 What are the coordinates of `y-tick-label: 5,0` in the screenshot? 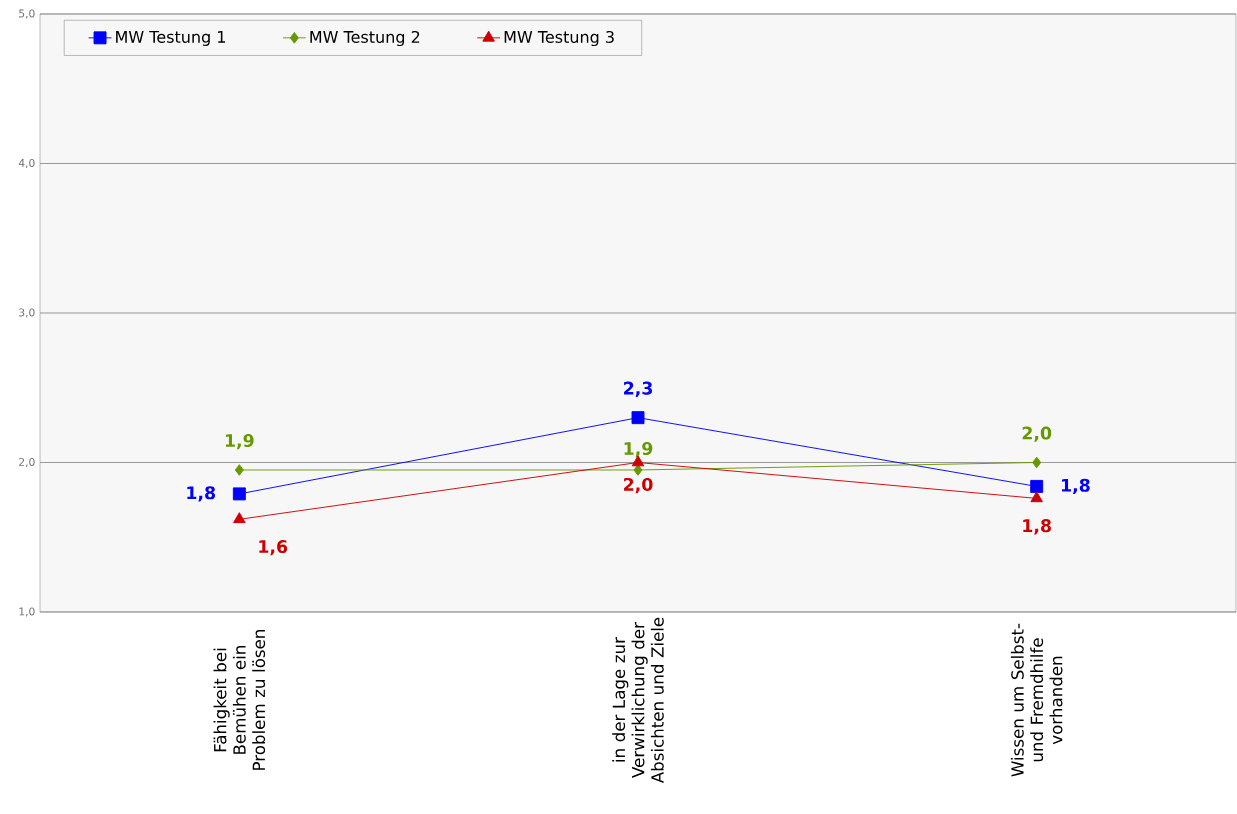 It's located at (27, 14).